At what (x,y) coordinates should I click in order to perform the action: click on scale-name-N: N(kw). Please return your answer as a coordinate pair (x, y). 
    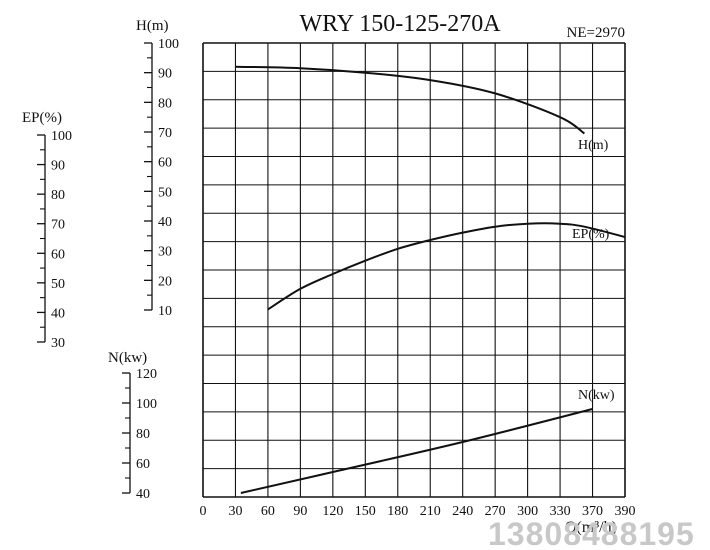
    Looking at the image, I should click on (127, 358).